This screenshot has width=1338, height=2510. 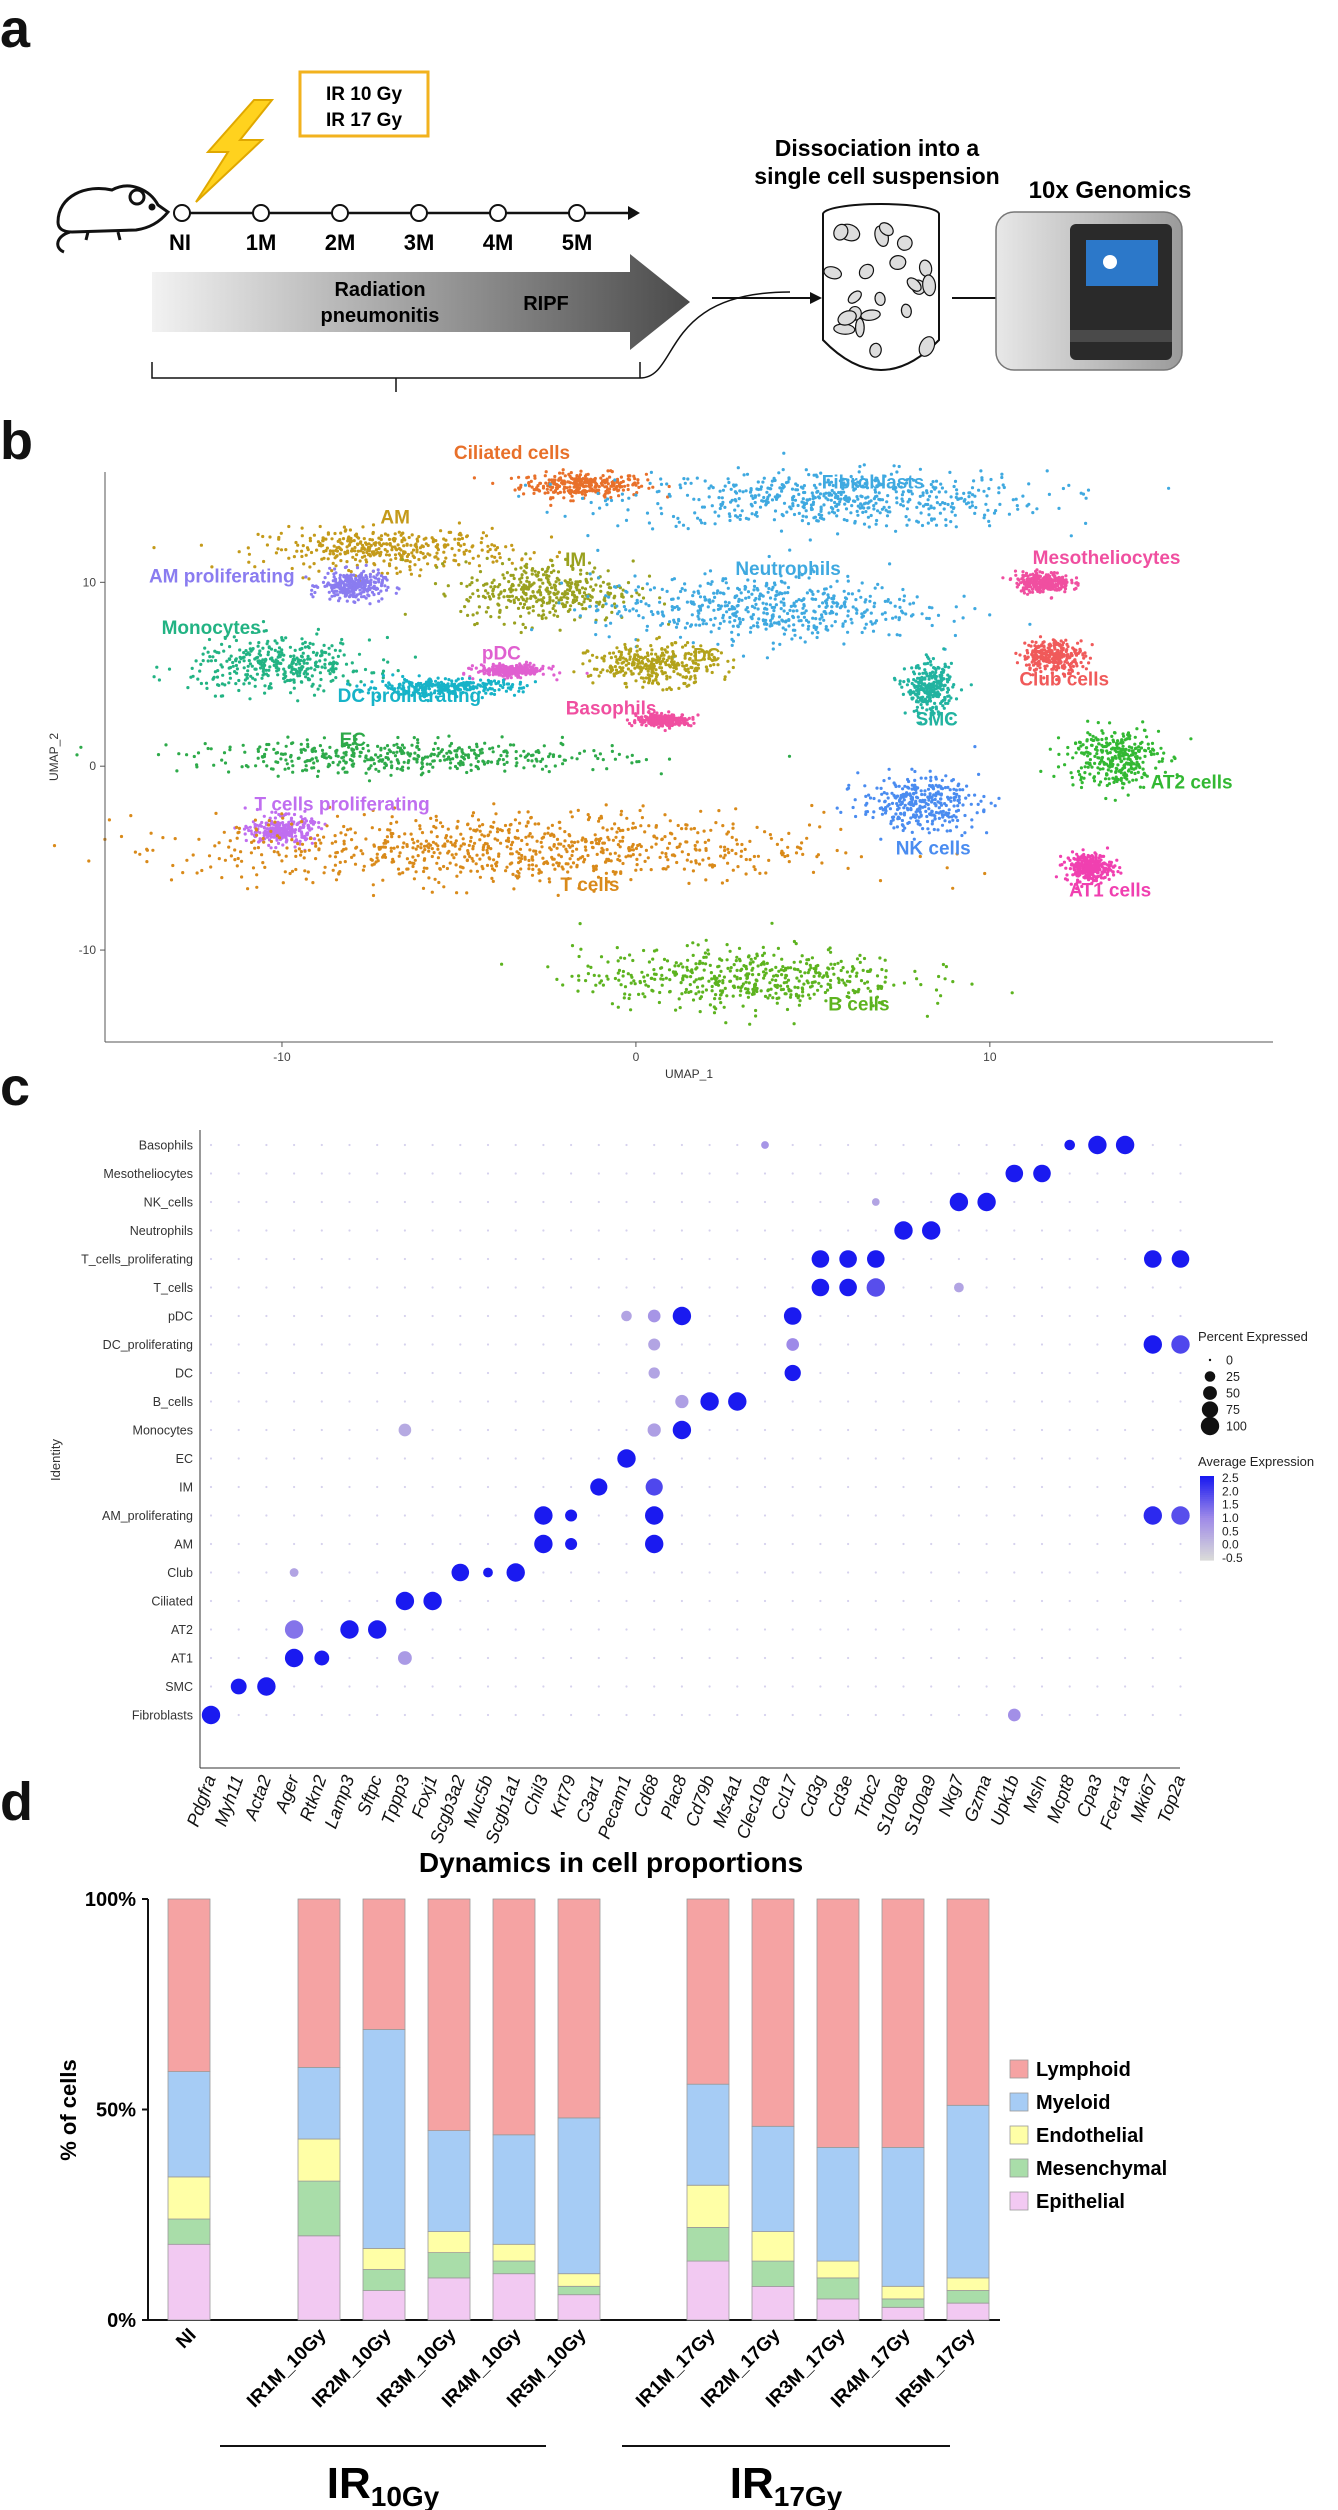 I want to click on timepoint-label-3m: 3M, so click(x=419, y=242).